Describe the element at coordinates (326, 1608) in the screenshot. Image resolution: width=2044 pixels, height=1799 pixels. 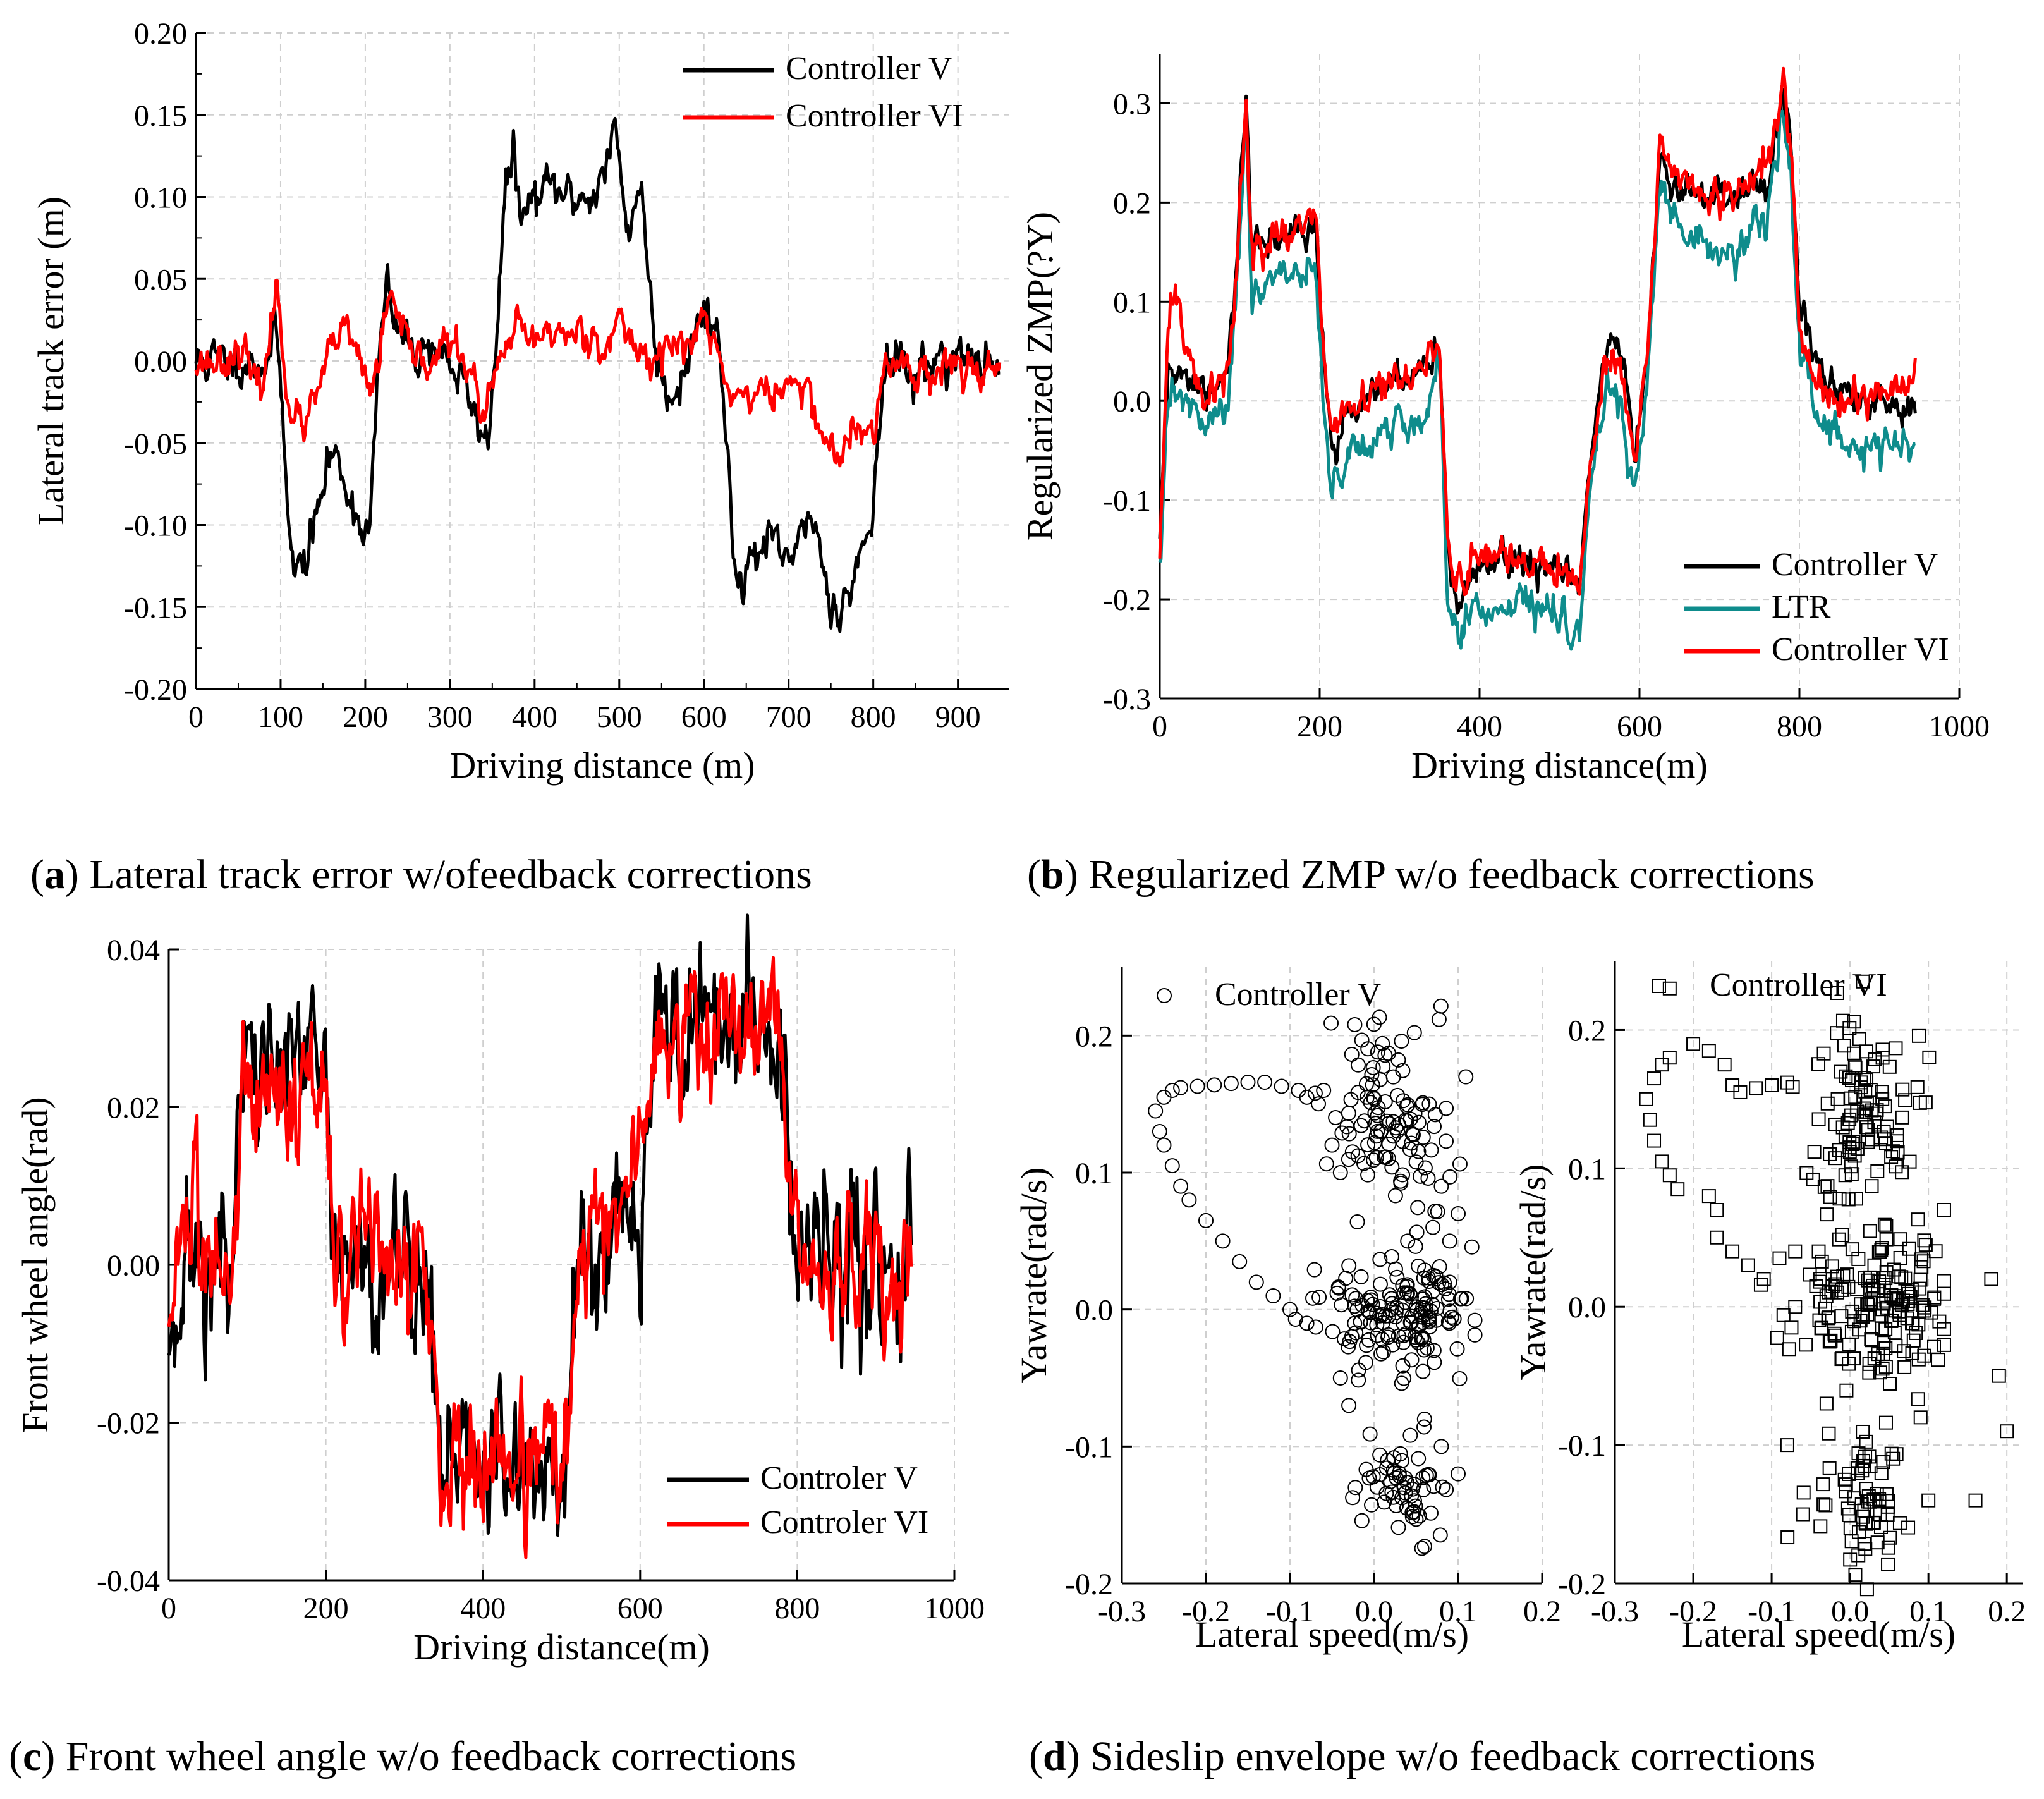
I see `x-tick-label: 200` at that location.